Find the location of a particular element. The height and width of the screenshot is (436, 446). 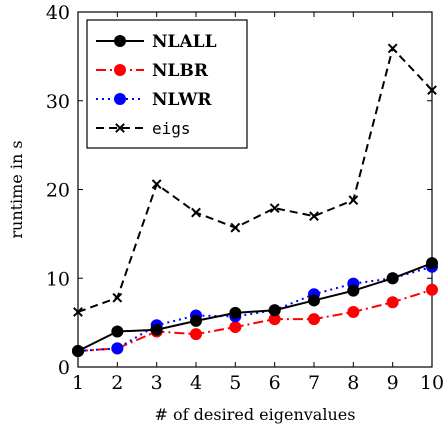

x-tick-label: 4 is located at coordinates (196, 383).